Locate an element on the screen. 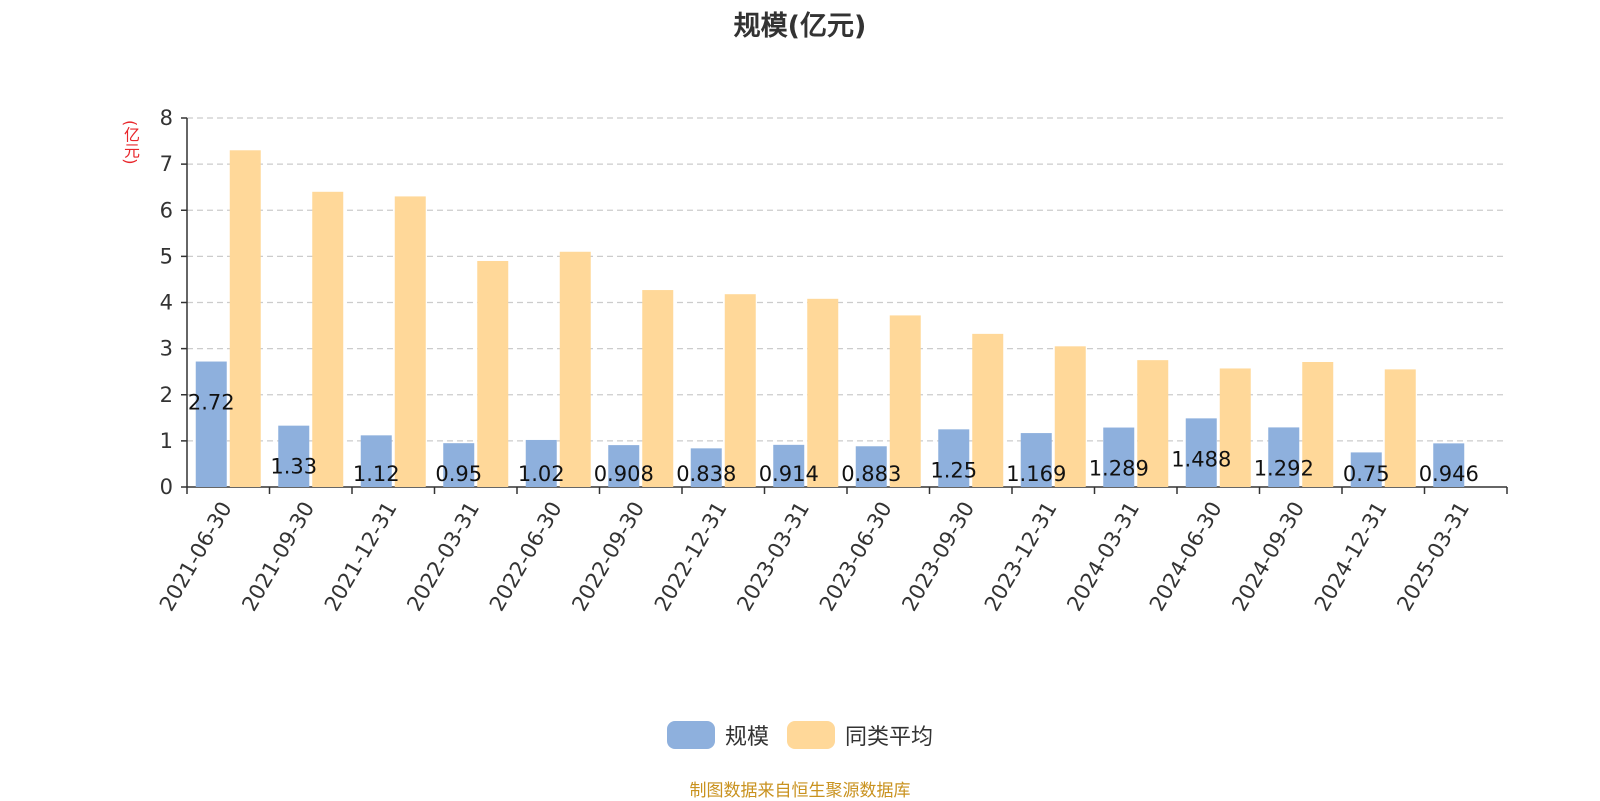 The height and width of the screenshot is (801, 1600). x-tick-label: 2022-06-30 is located at coordinates (526, 557).